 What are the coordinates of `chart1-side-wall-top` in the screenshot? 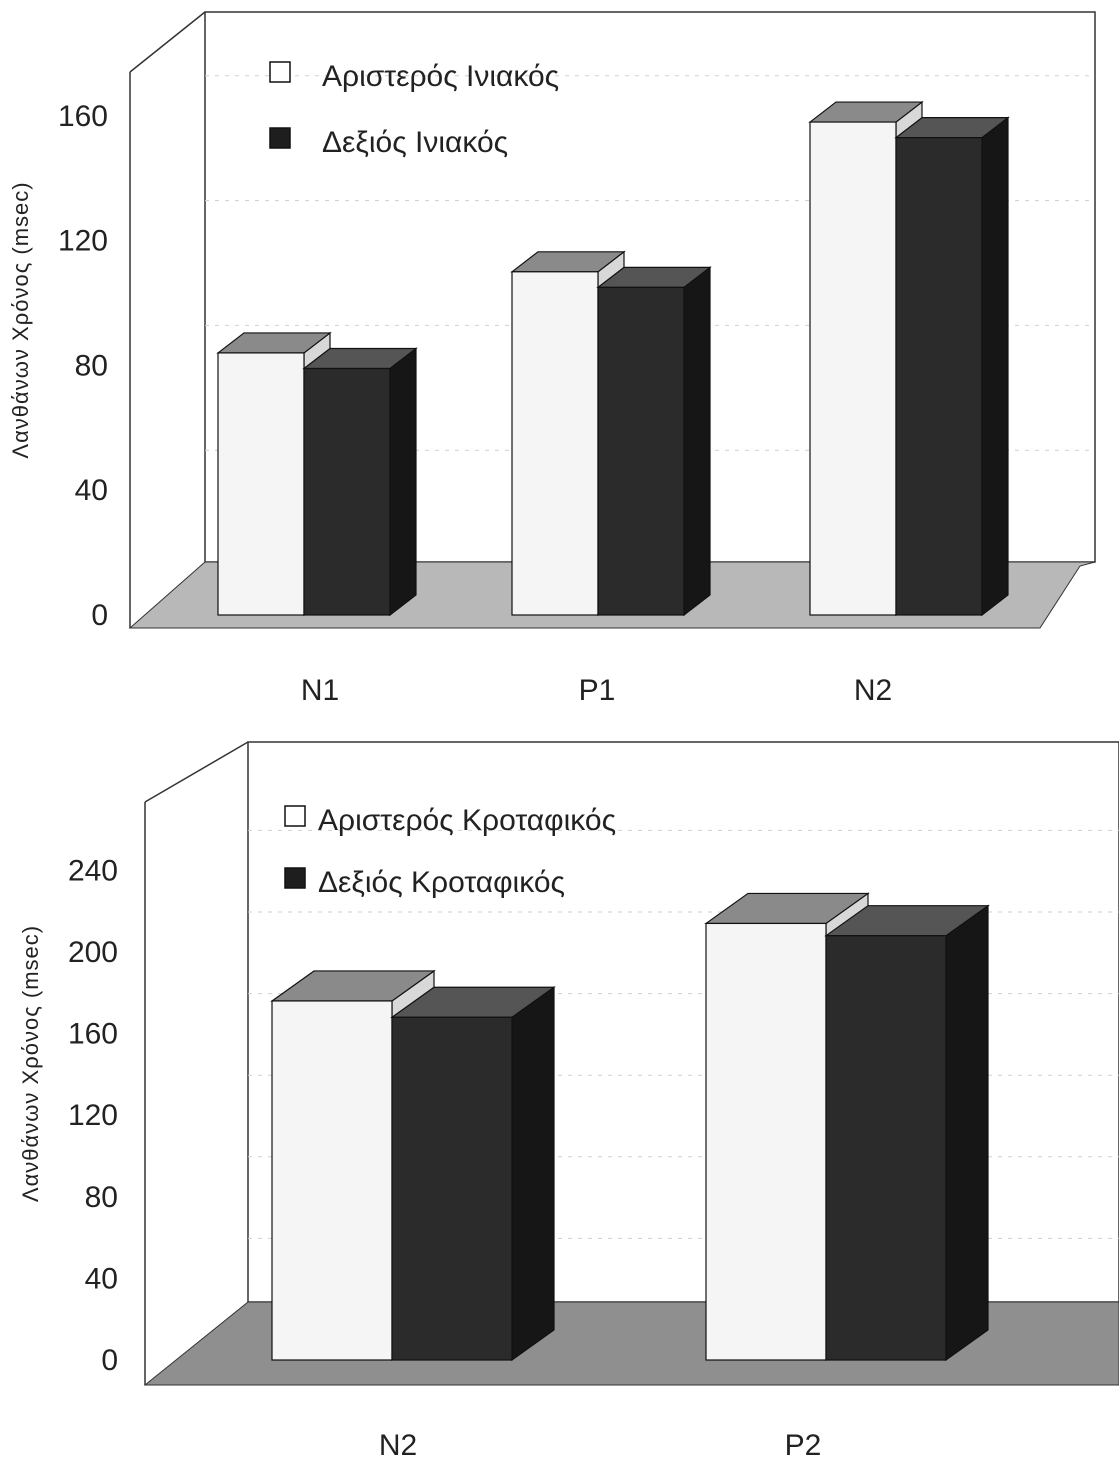 It's located at (167, 42).